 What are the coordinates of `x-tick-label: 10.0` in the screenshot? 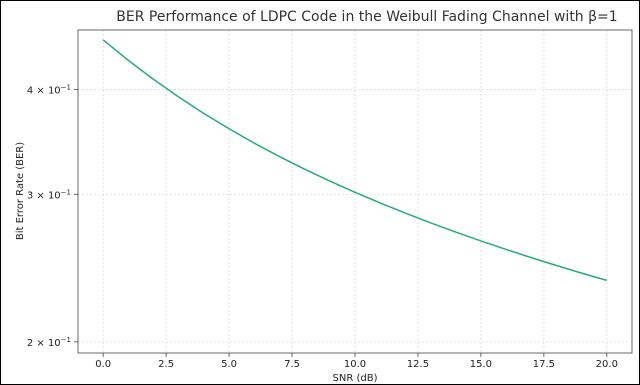 It's located at (355, 364).